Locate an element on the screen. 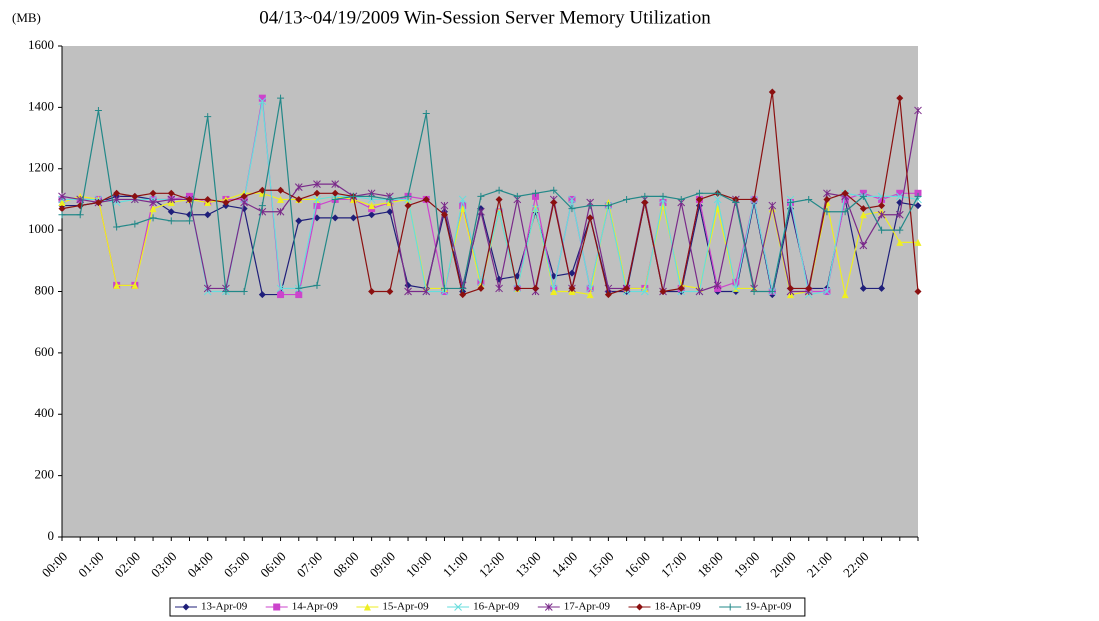 This screenshot has width=1099, height=621. x-tick-label: 20:00 is located at coordinates (783, 565).